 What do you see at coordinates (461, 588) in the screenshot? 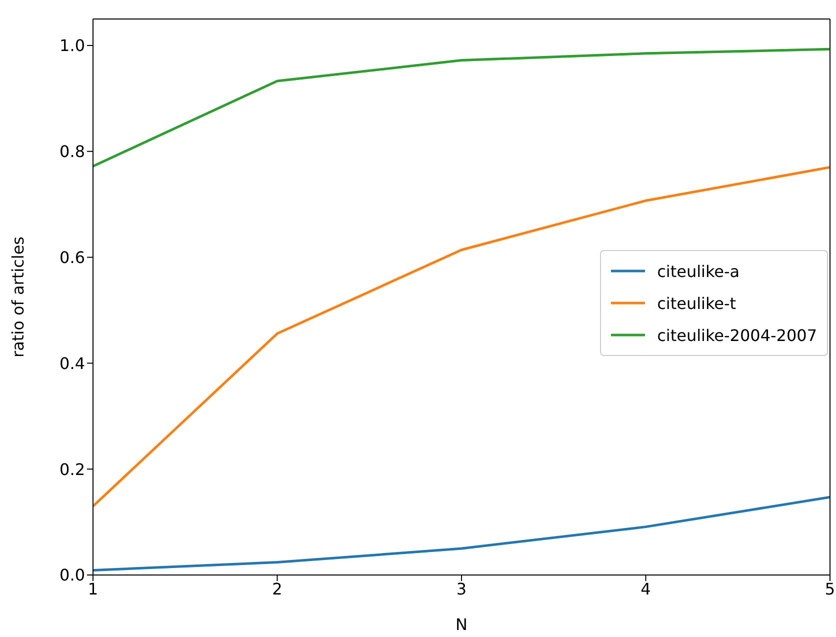
I see `x-tick-label: 3` at bounding box center [461, 588].